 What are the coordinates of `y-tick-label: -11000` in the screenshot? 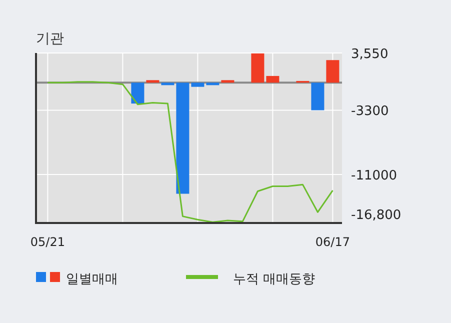 It's located at (374, 176).